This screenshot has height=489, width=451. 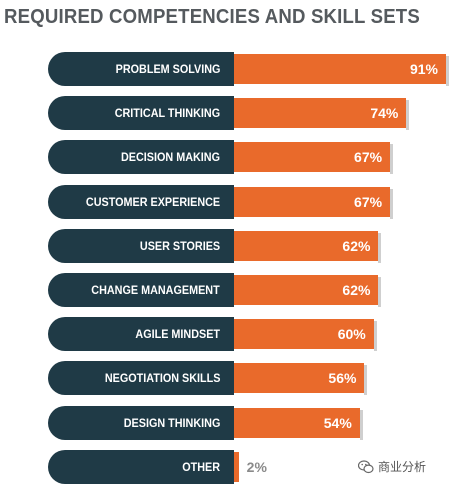 What do you see at coordinates (423, 69) in the screenshot?
I see `value-label: 91%` at bounding box center [423, 69].